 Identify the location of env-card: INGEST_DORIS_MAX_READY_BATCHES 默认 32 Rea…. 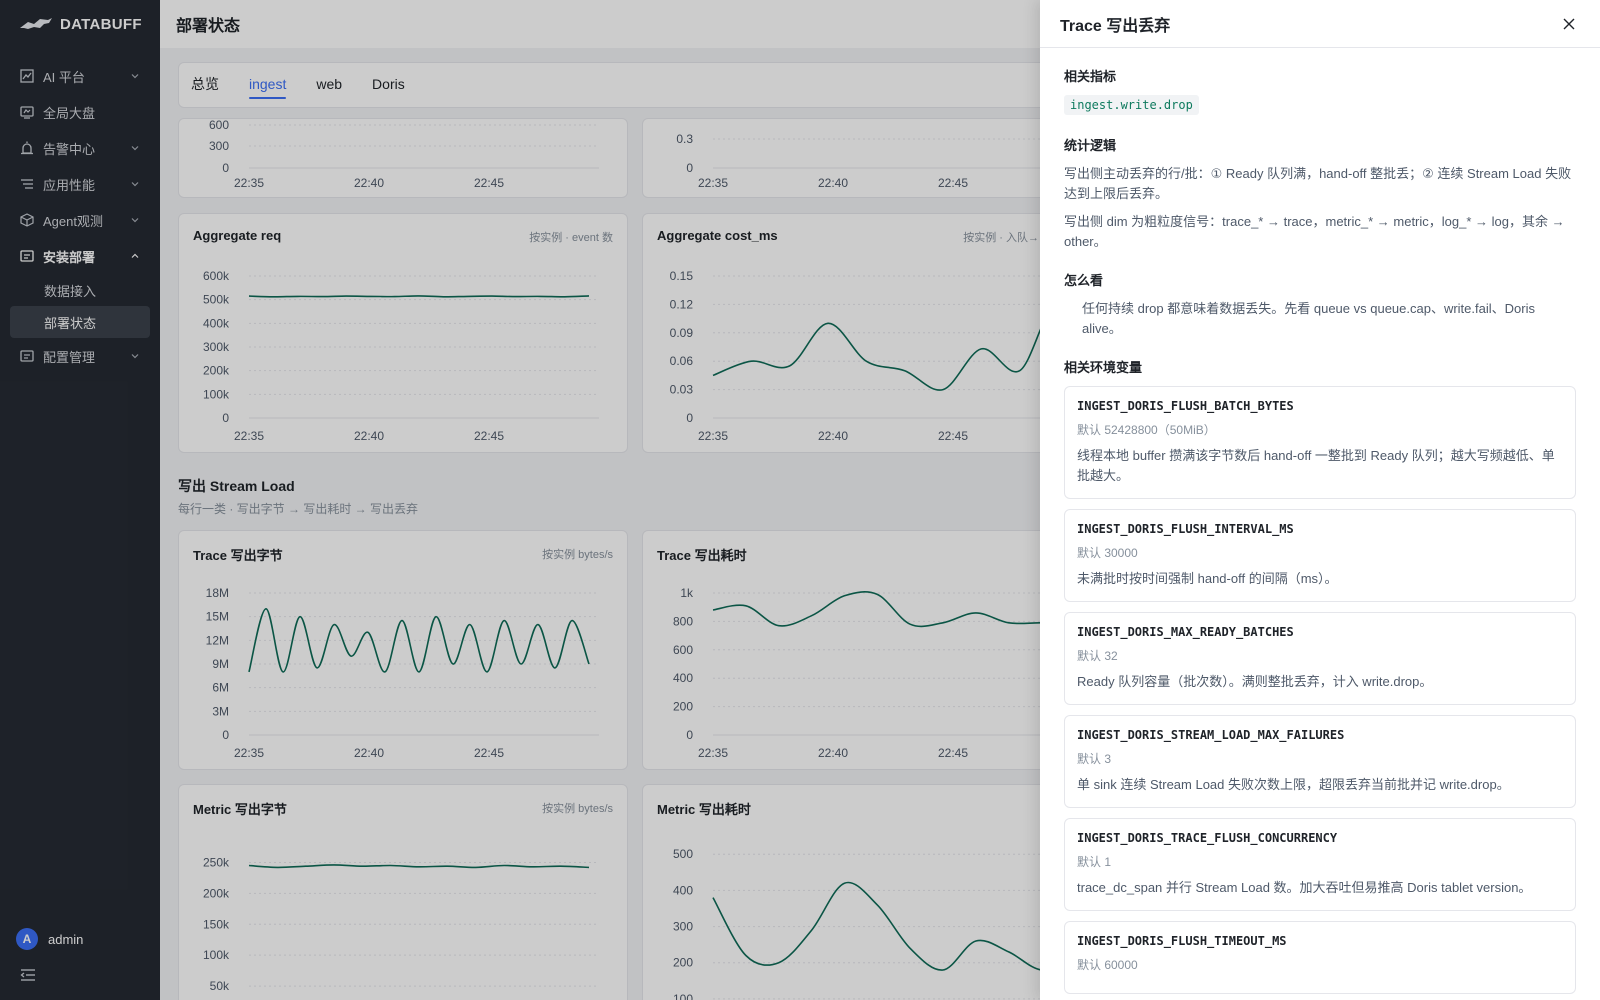
(1320, 658).